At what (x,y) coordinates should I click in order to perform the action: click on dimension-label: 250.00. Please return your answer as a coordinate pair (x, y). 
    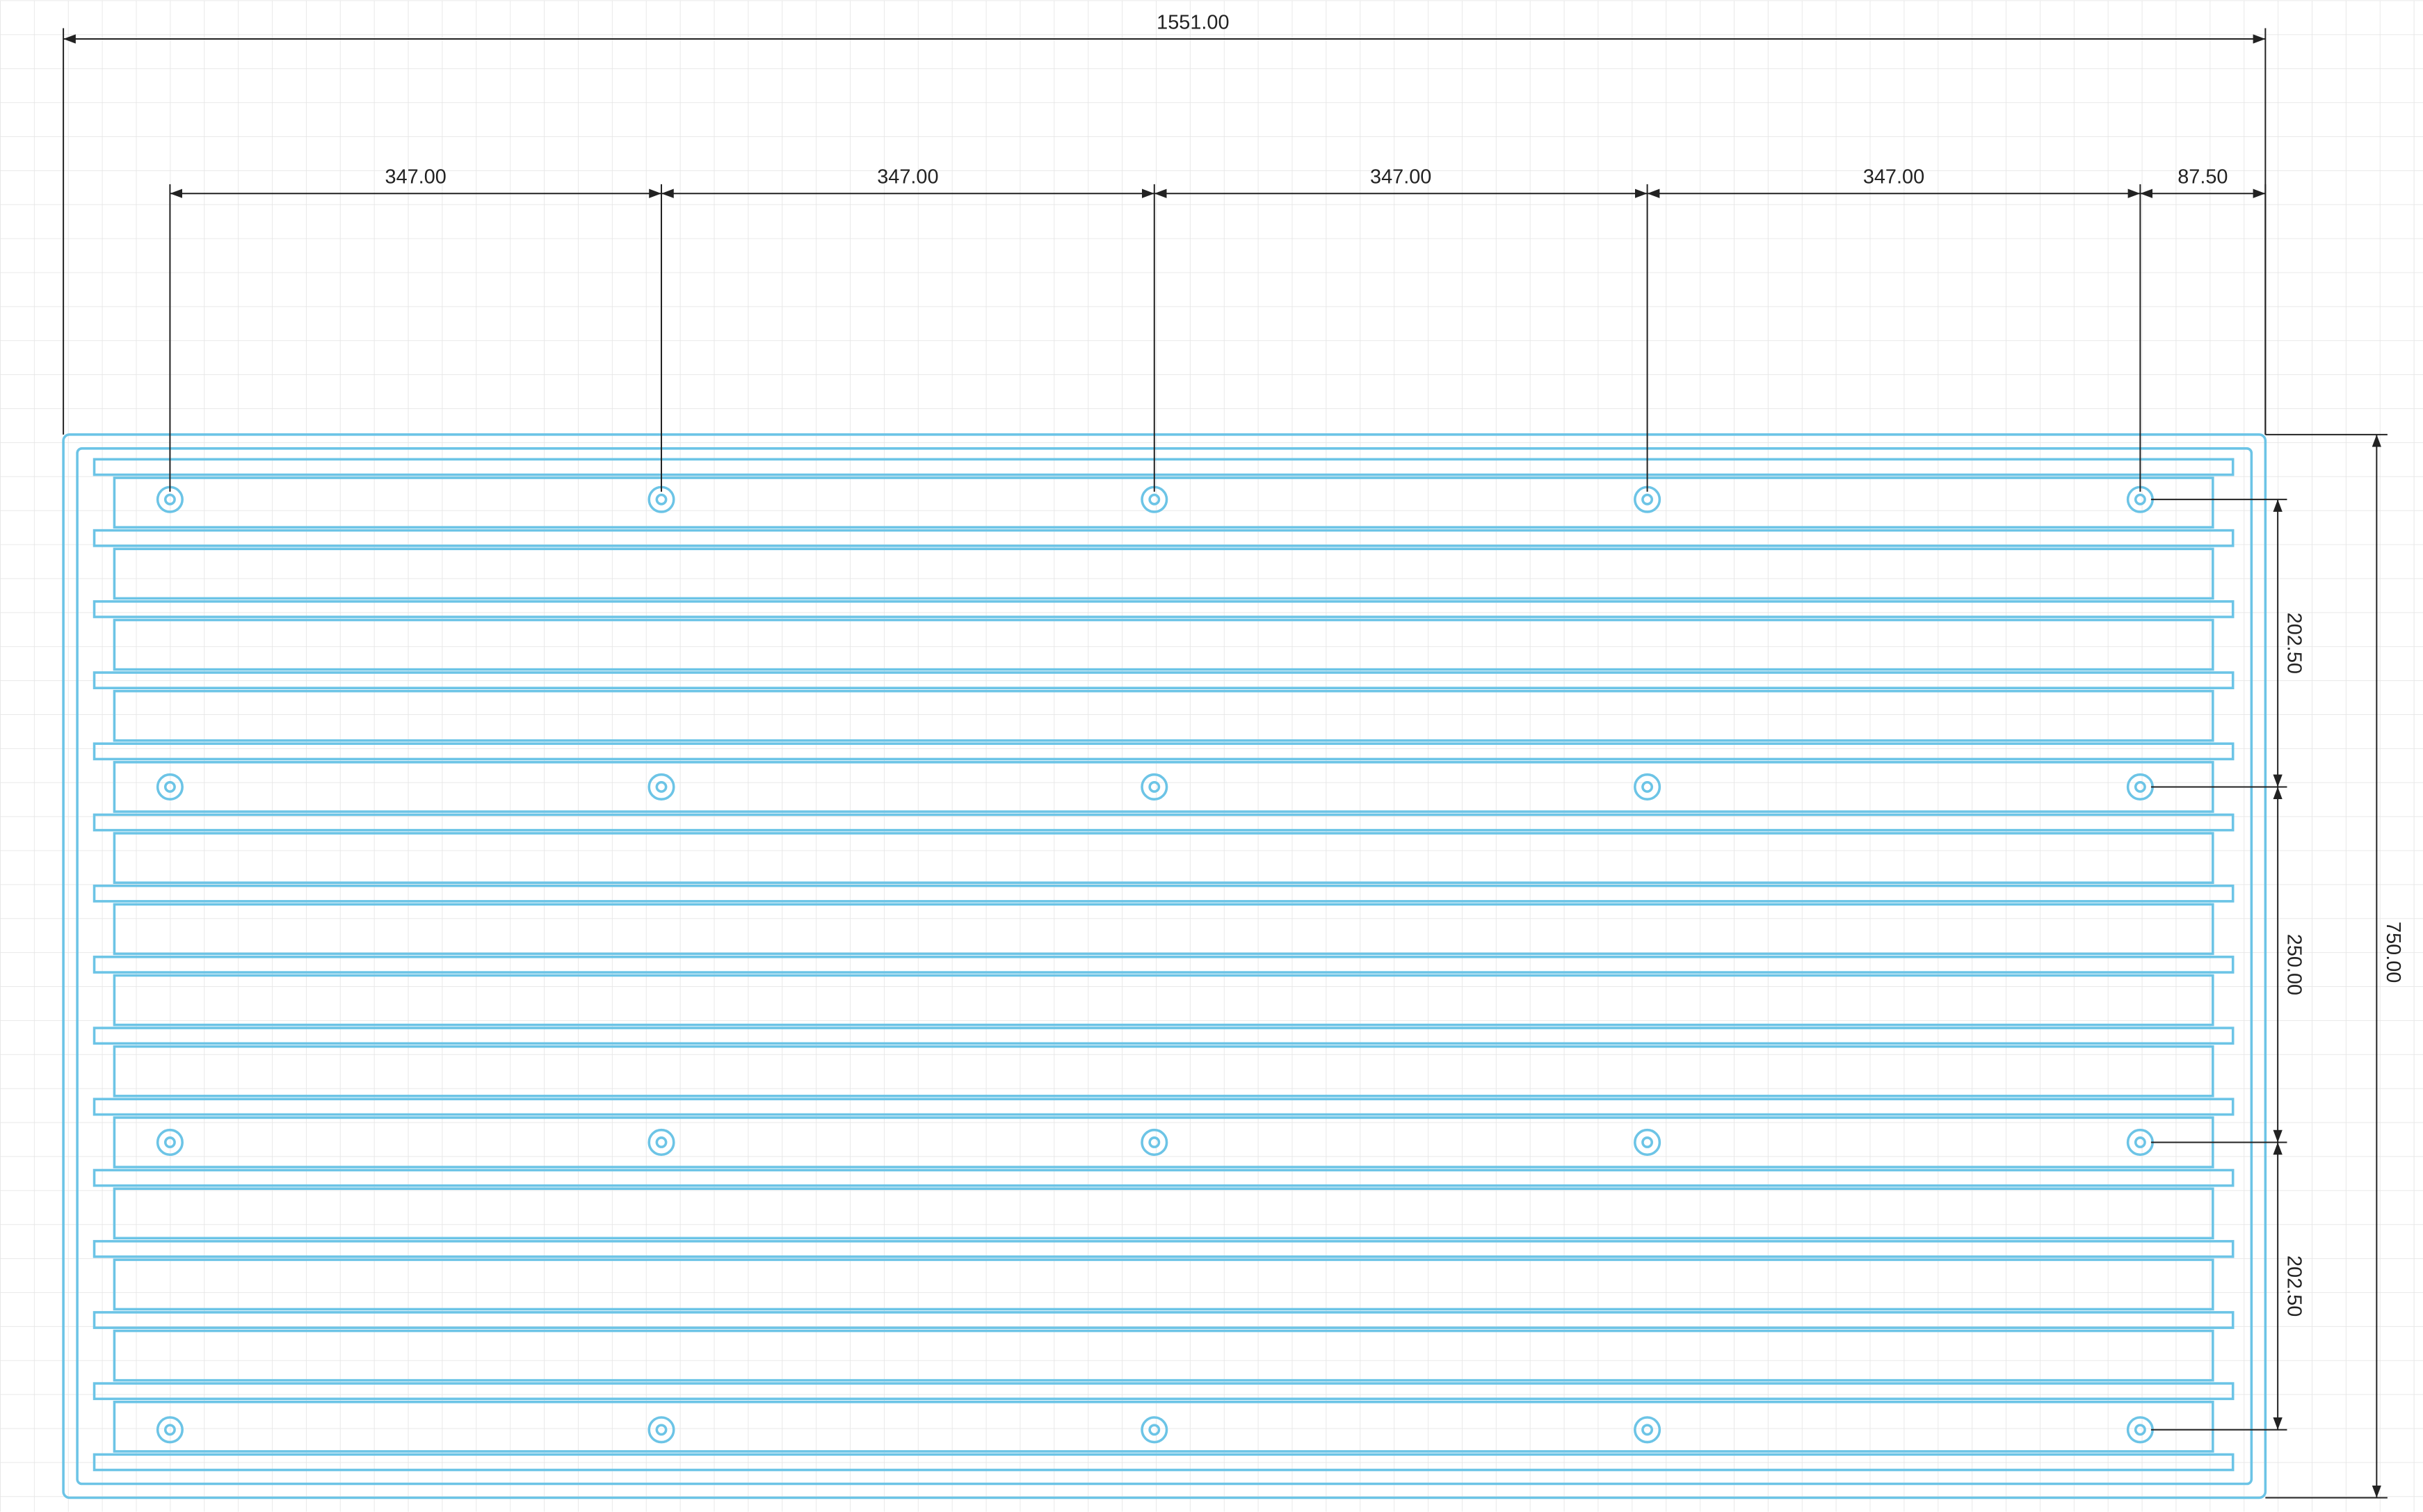
    Looking at the image, I should click on (2294, 965).